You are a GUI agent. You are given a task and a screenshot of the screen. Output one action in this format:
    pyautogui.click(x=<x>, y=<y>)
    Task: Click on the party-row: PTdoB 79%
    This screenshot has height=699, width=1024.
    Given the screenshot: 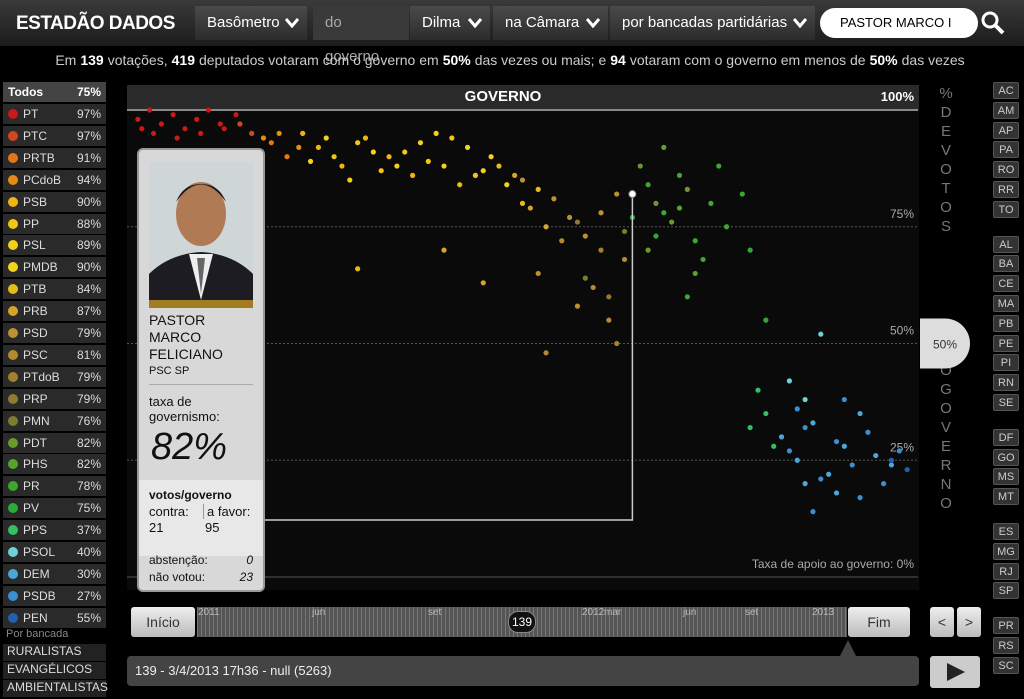 What is the action you would take?
    pyautogui.click(x=54, y=376)
    